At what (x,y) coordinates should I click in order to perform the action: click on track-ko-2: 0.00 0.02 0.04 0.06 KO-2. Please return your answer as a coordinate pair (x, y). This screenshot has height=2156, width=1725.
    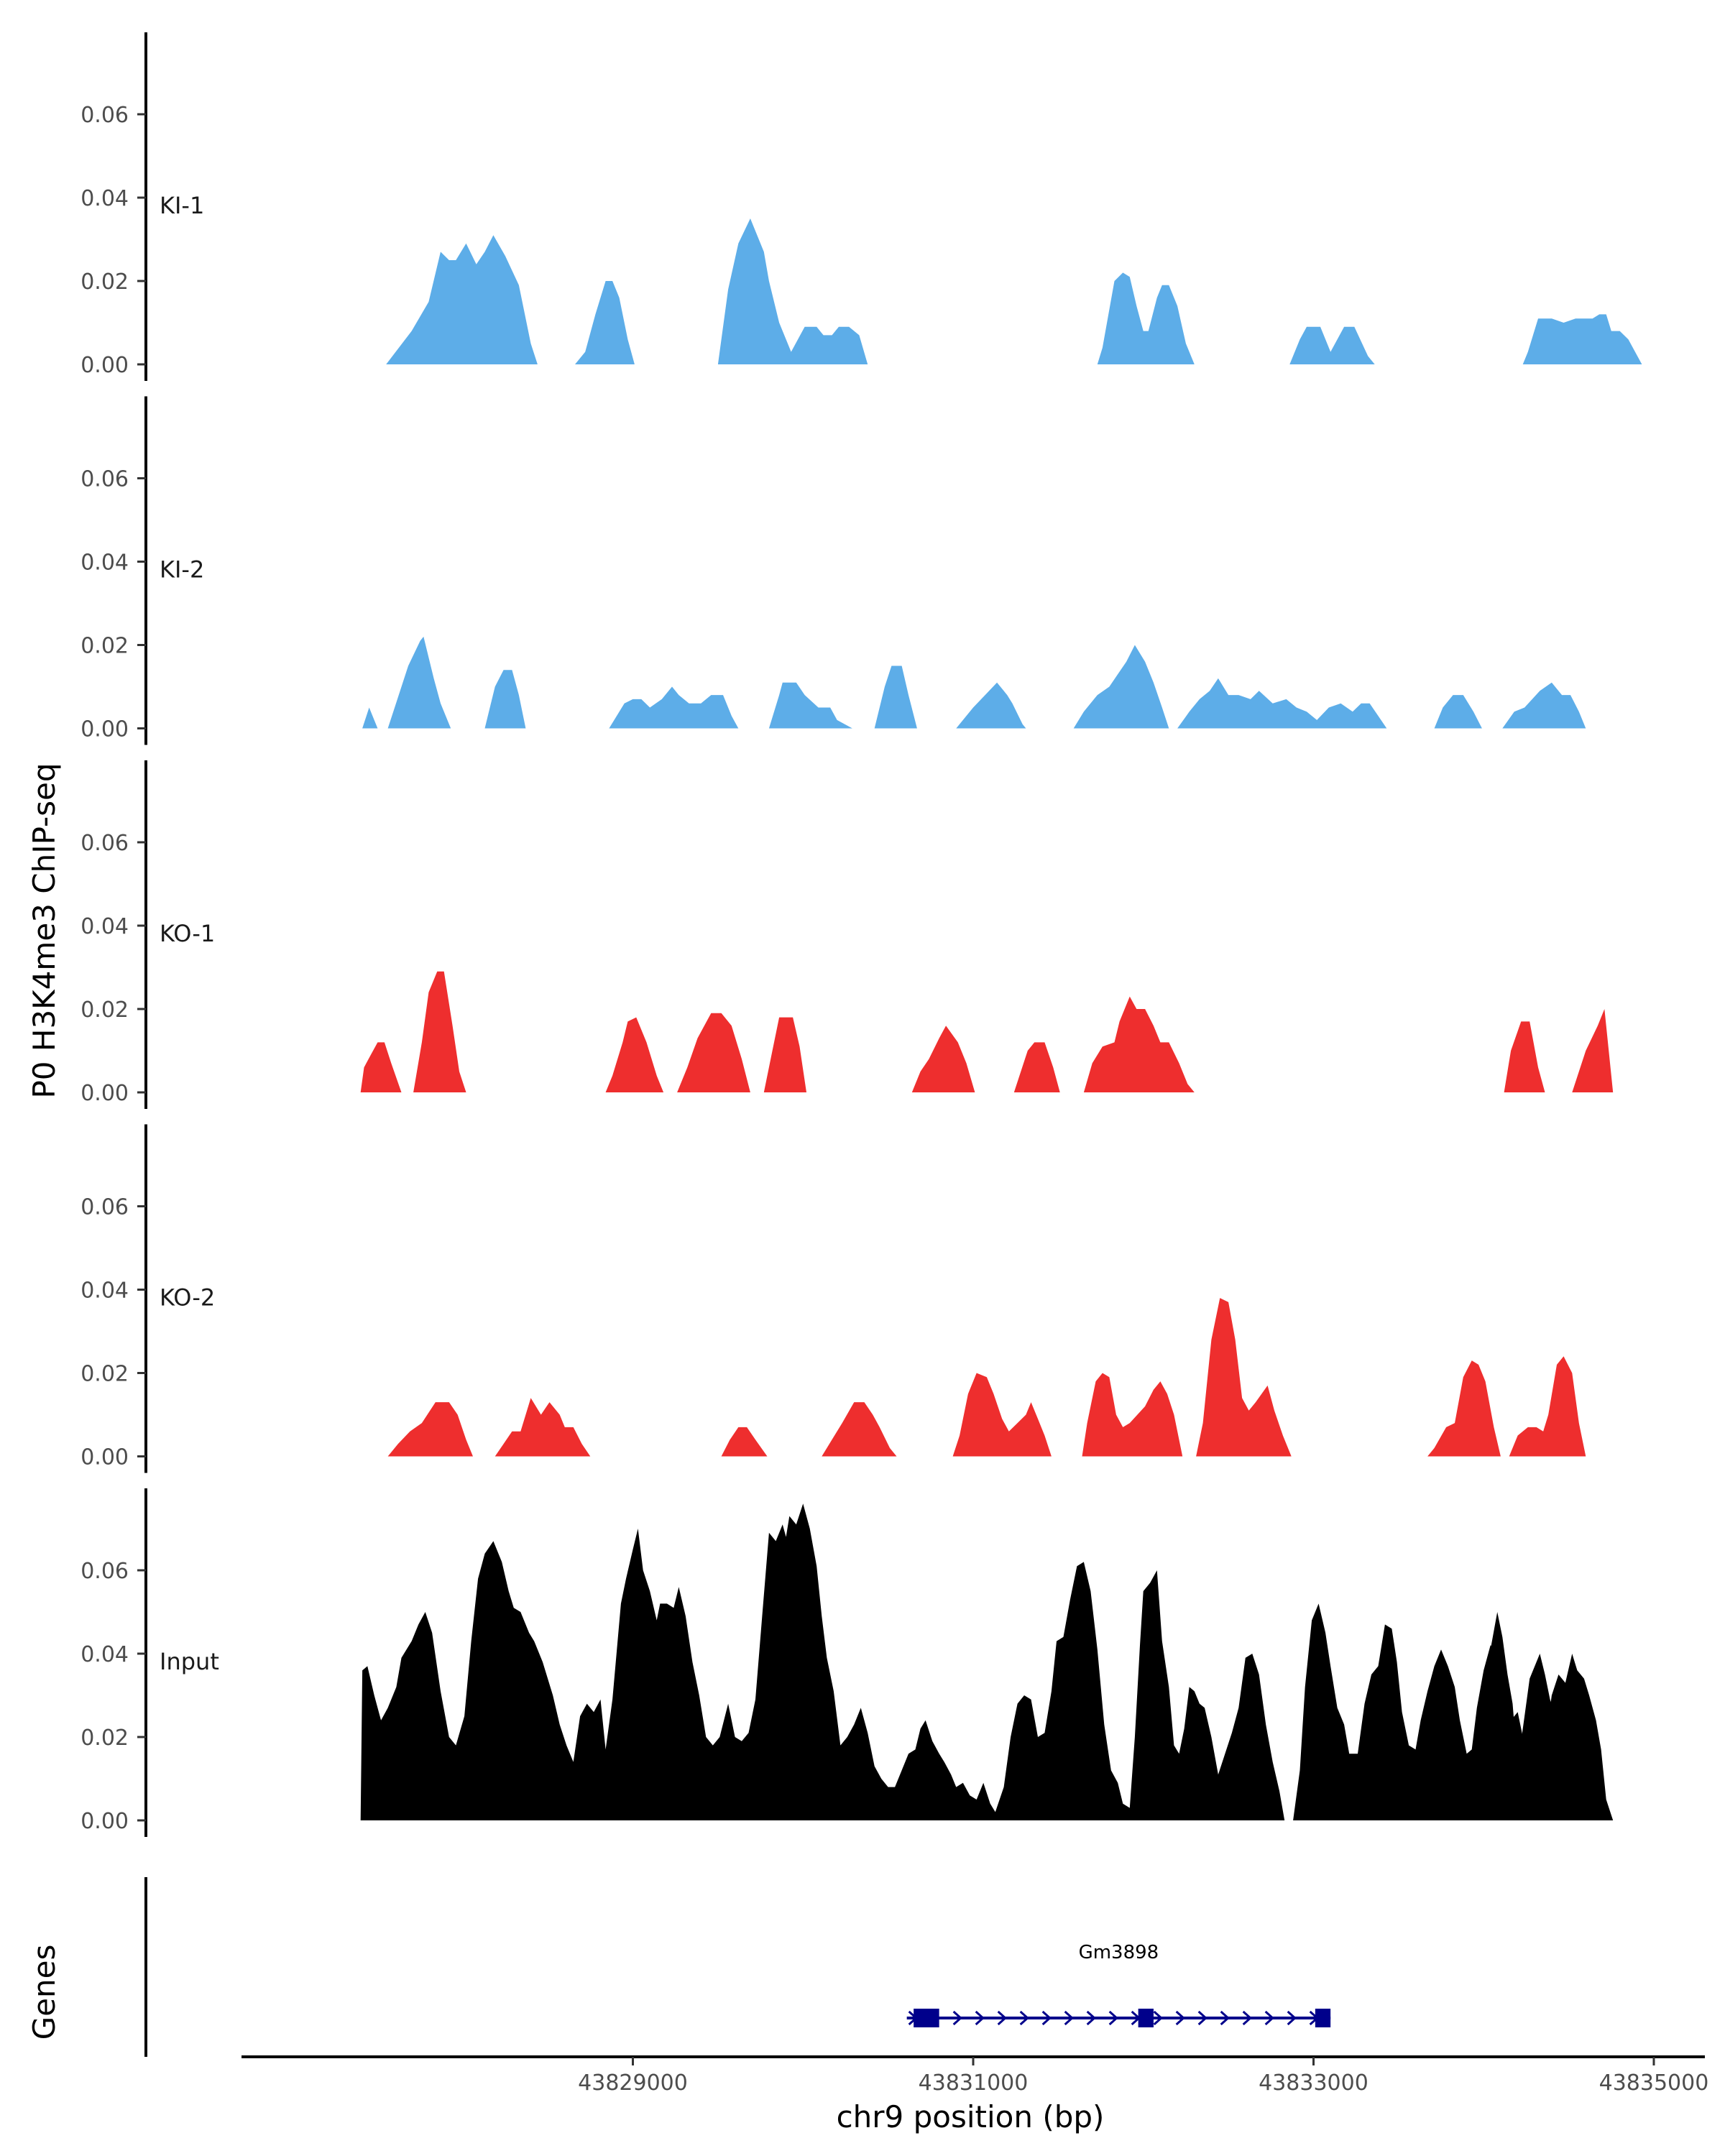
    Looking at the image, I should click on (833, 1299).